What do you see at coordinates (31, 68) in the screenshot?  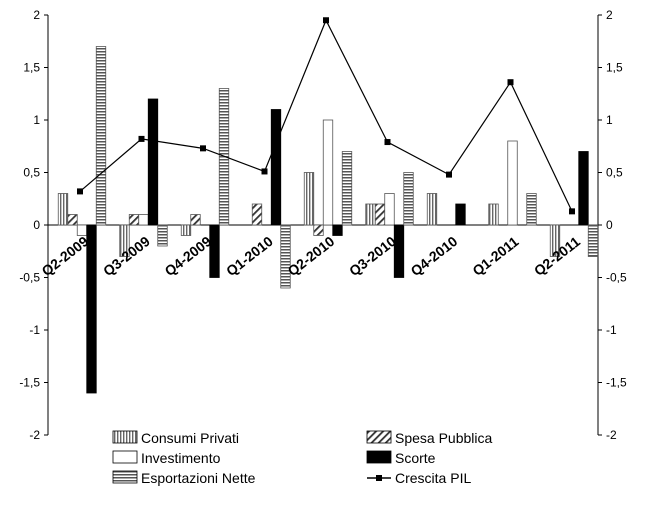 I see `y-tick-label-left: 1,5` at bounding box center [31, 68].